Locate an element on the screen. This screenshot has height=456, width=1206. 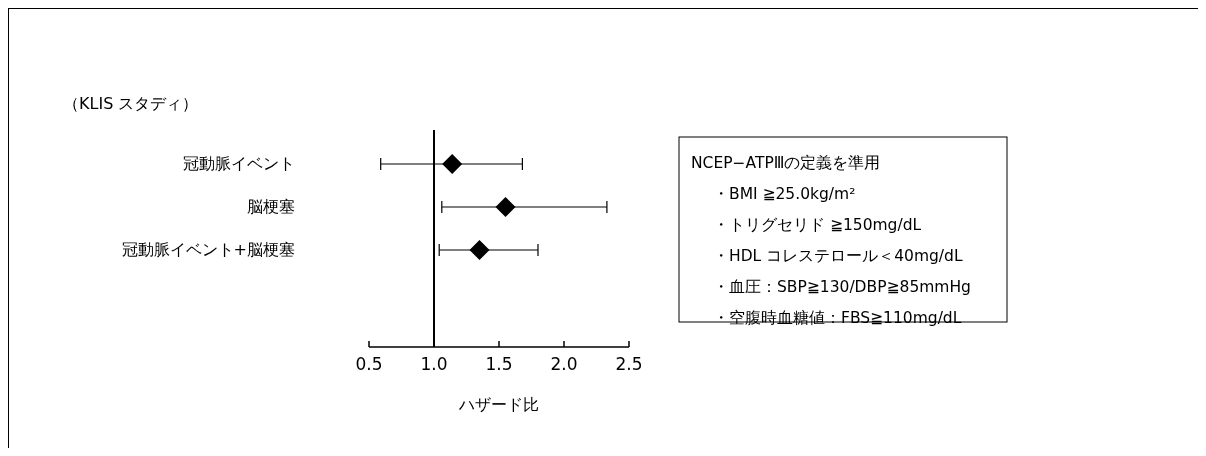
y-tick-label: 冠動脈イベント+脳梗塞 is located at coordinates (208, 250).